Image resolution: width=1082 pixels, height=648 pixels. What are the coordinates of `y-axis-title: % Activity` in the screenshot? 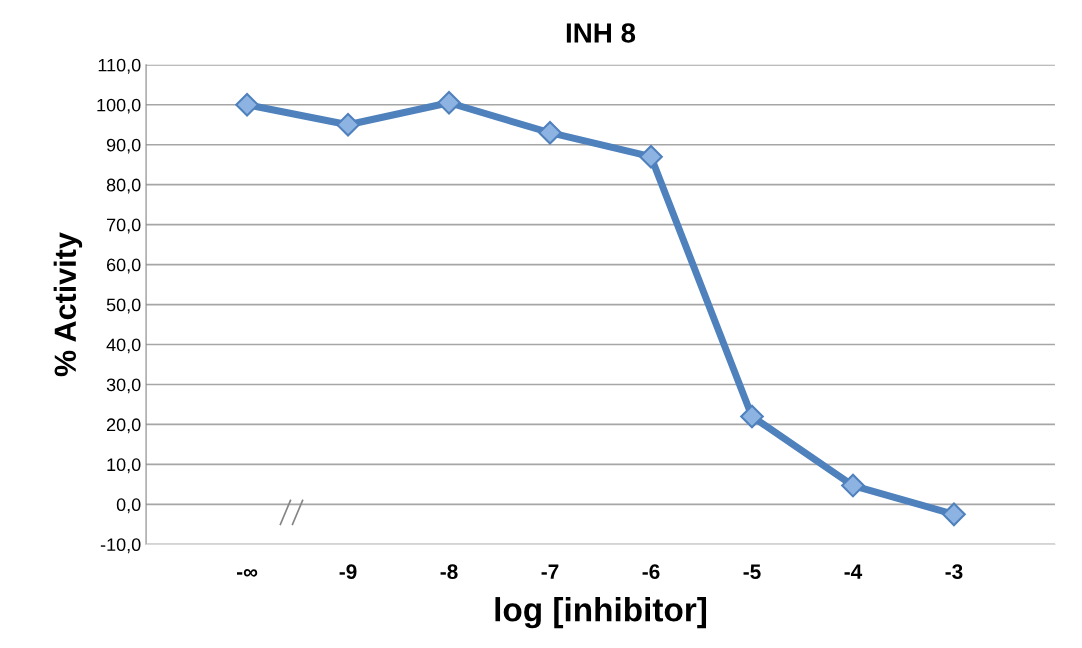 It's located at (68, 304).